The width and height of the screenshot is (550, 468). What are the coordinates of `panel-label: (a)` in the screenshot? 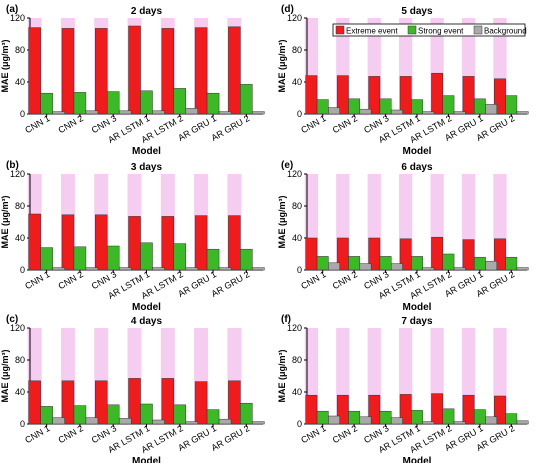 It's located at (12, 9).